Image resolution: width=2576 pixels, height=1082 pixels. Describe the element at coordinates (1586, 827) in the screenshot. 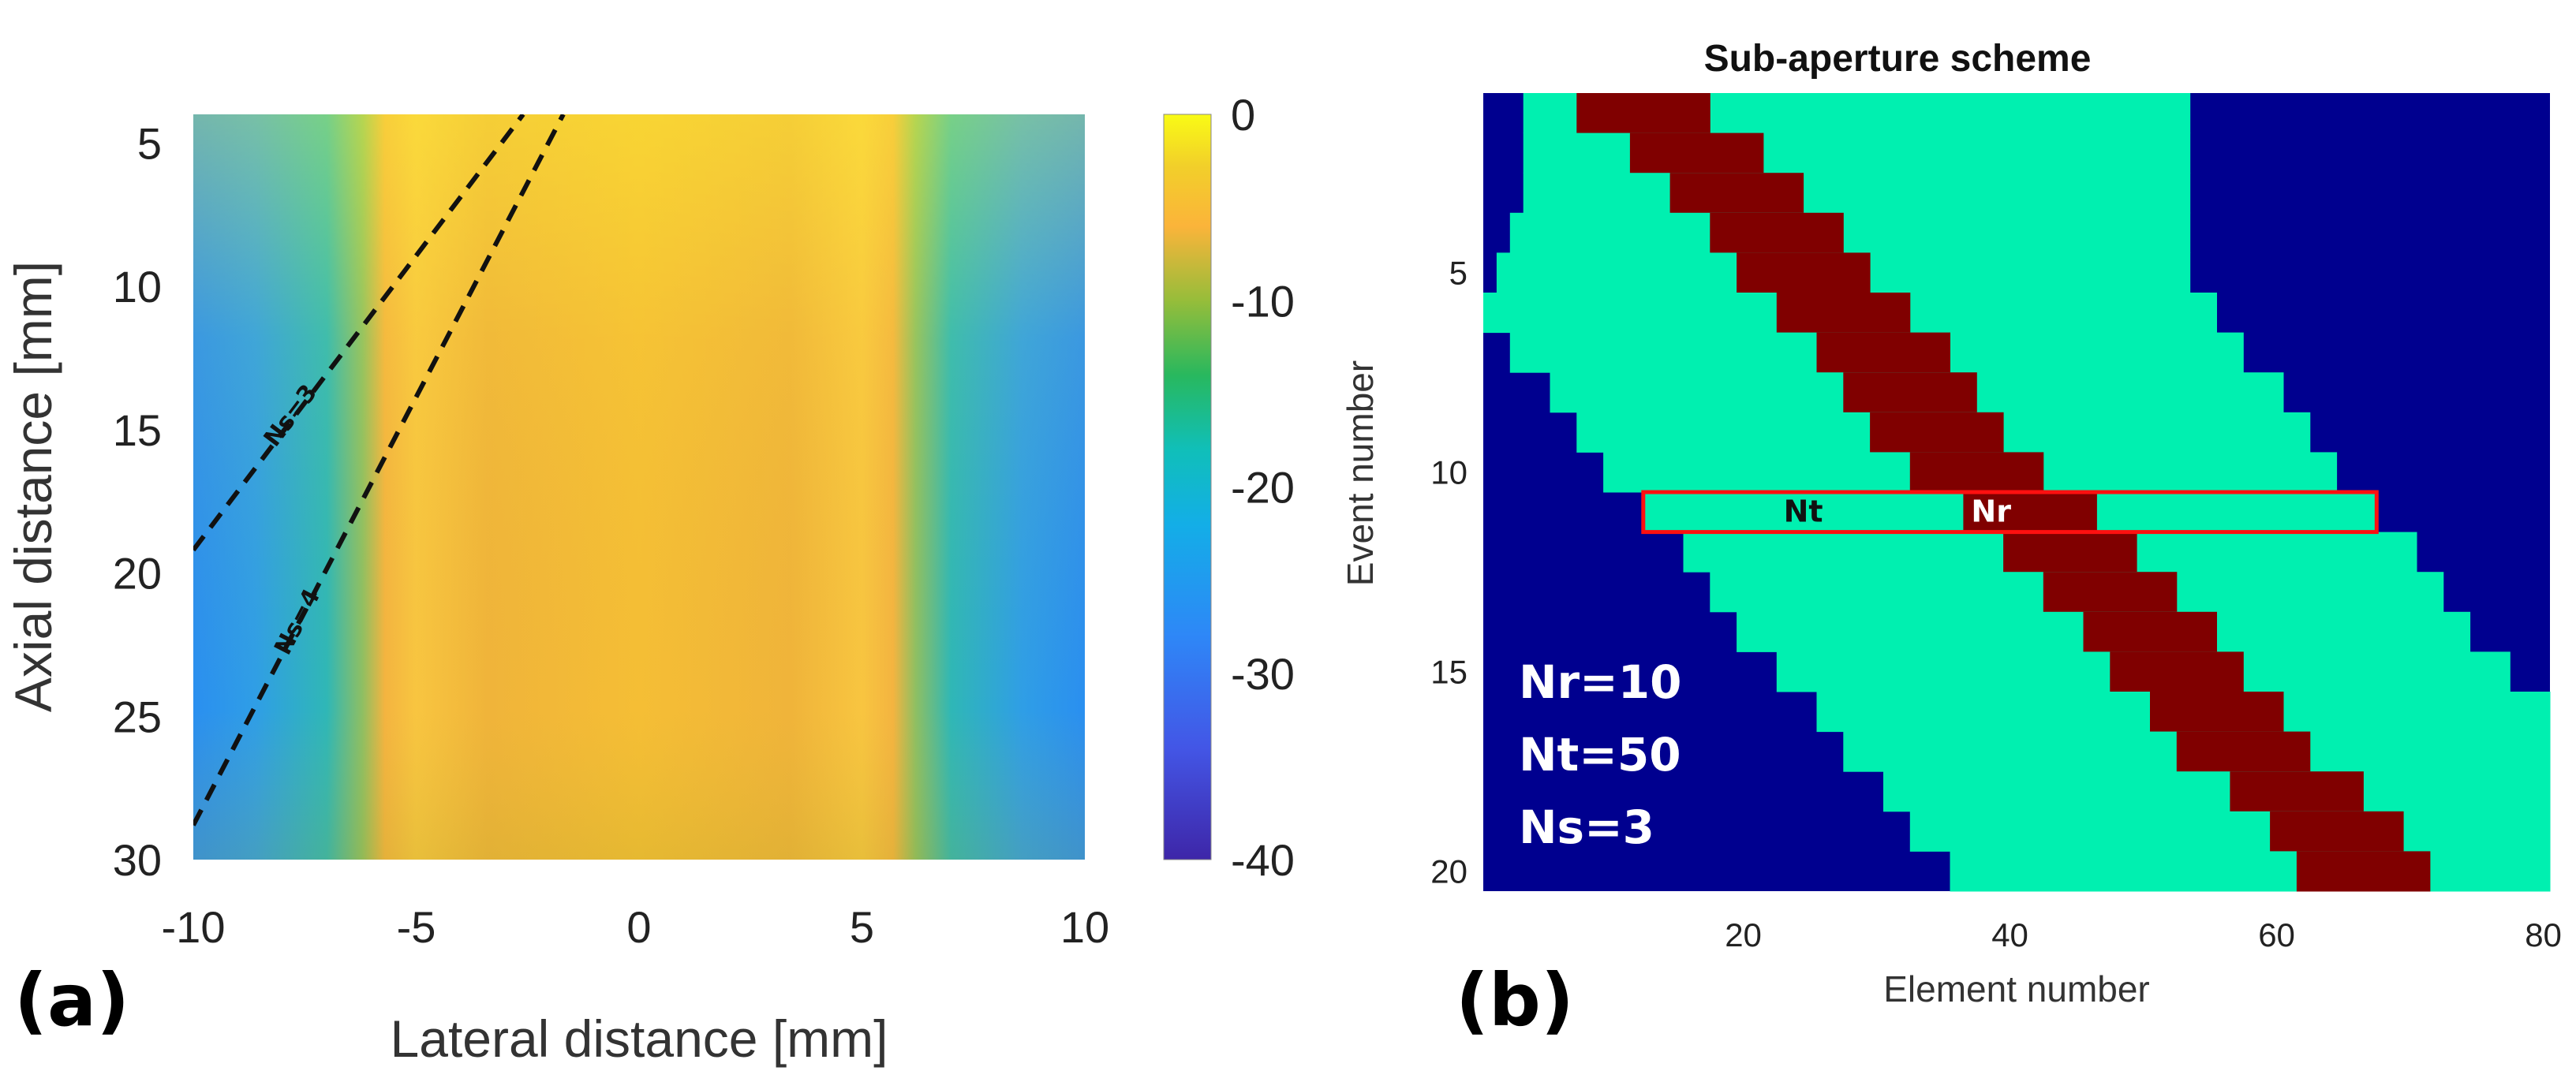

I see `parameter-ns: Ns=3` at that location.